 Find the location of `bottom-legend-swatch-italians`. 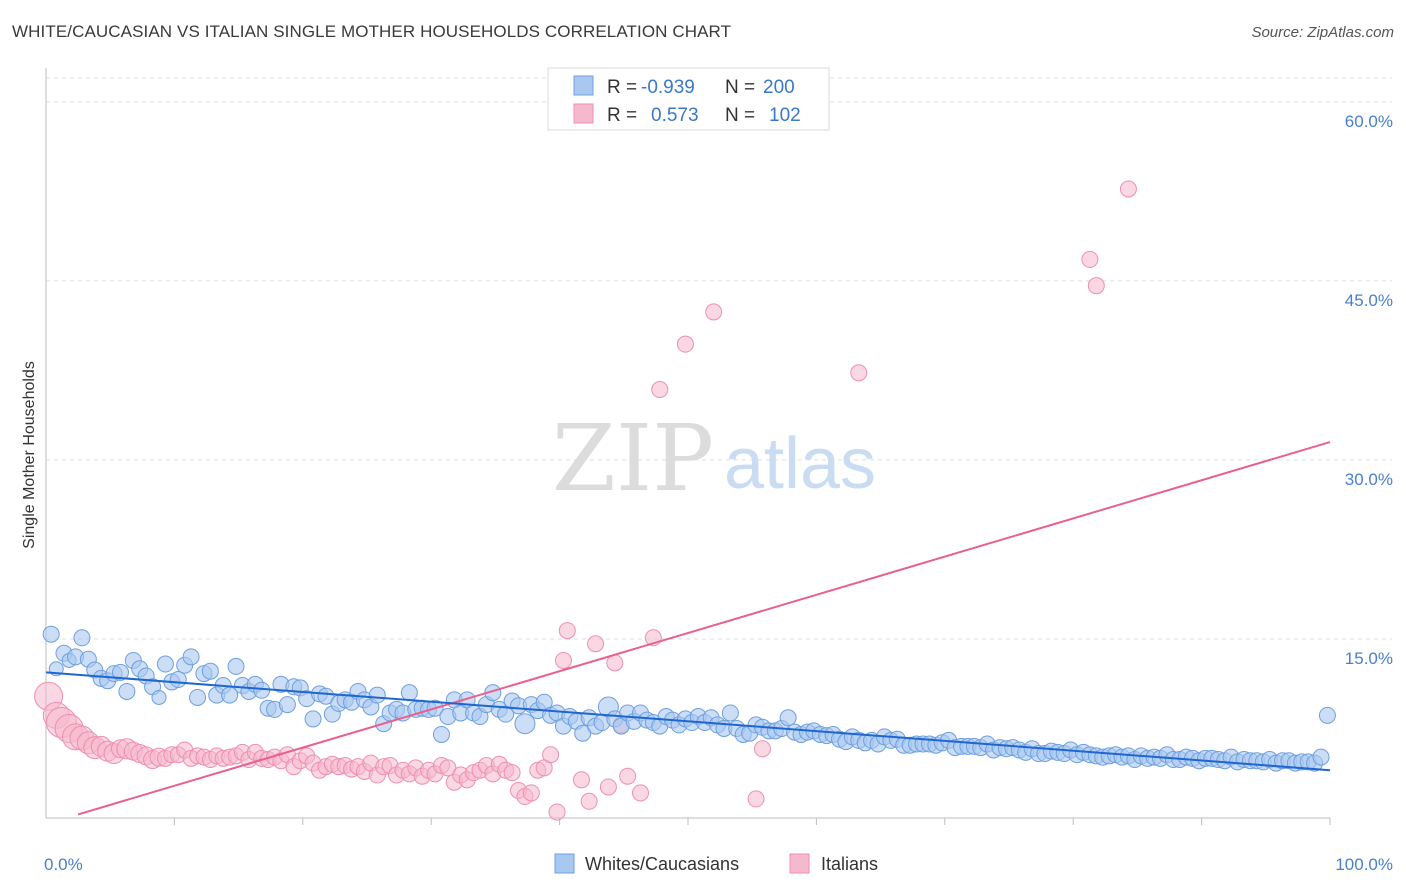

bottom-legend-swatch-italians is located at coordinates (799, 863).